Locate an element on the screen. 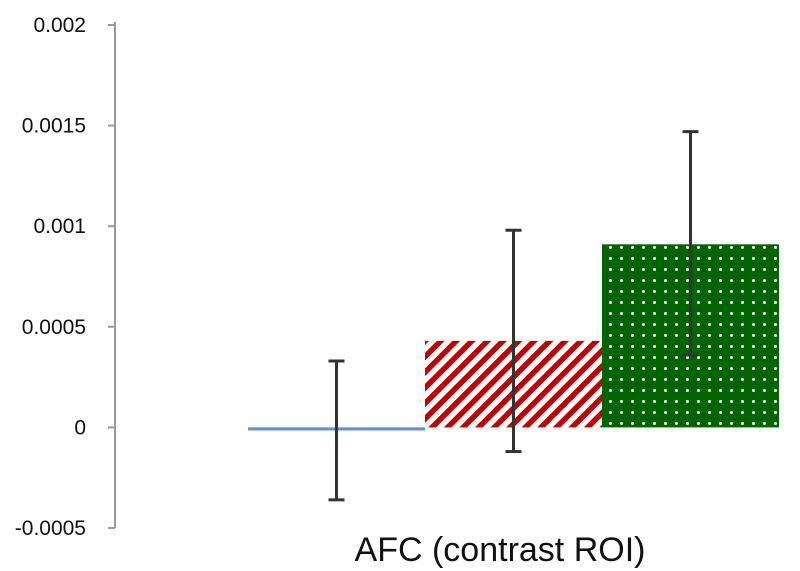  y-tick-label: -0.0005 is located at coordinates (50, 528).